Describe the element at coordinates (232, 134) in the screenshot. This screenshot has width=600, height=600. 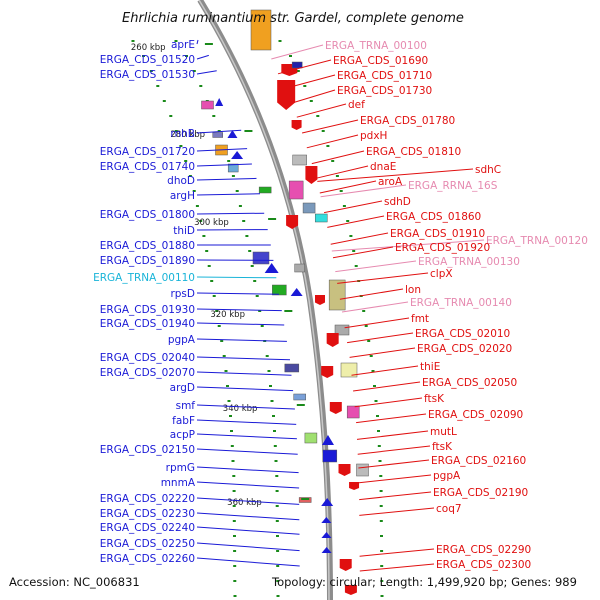
I see `feature-arrow-up` at that location.